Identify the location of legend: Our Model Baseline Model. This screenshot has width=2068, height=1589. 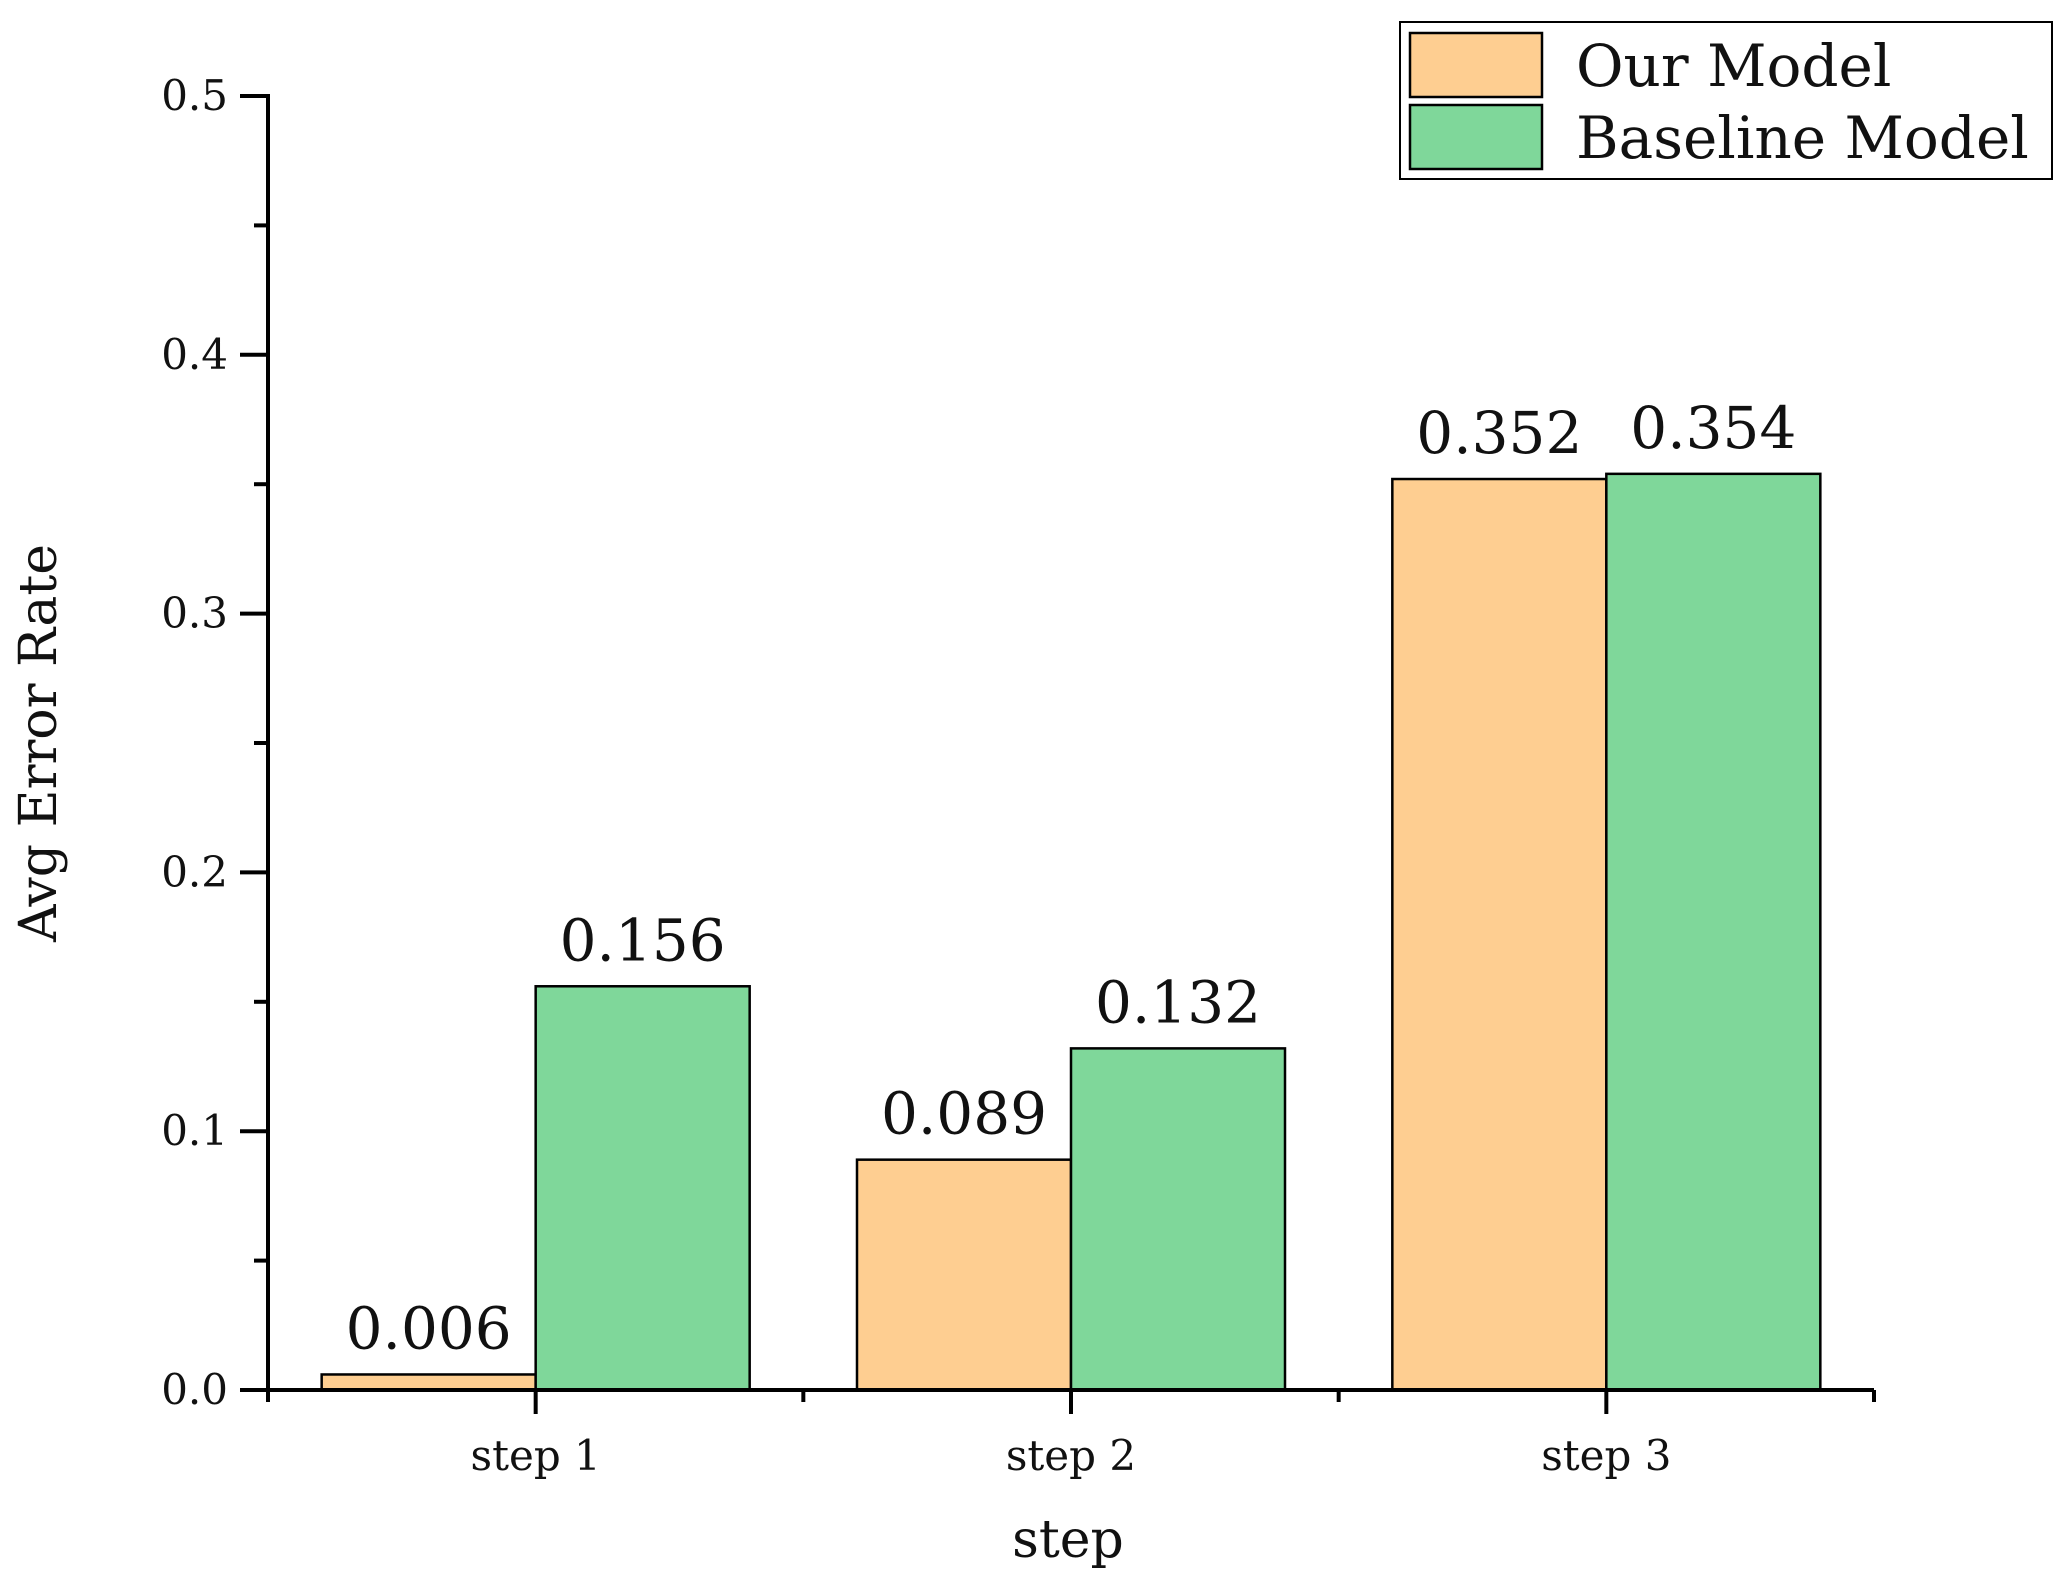
(1726, 100).